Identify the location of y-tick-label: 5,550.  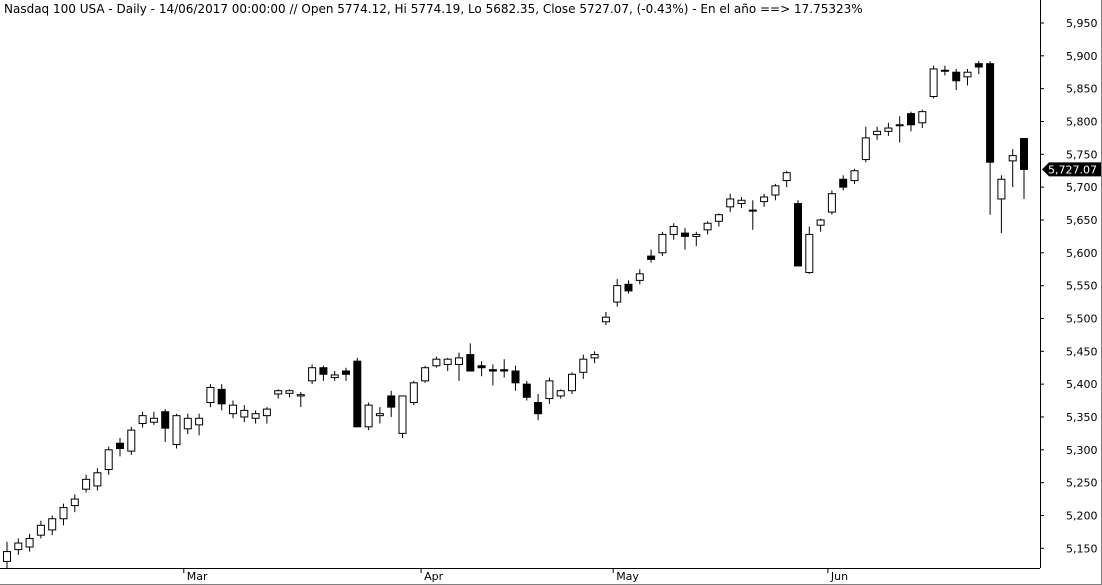
(1082, 286).